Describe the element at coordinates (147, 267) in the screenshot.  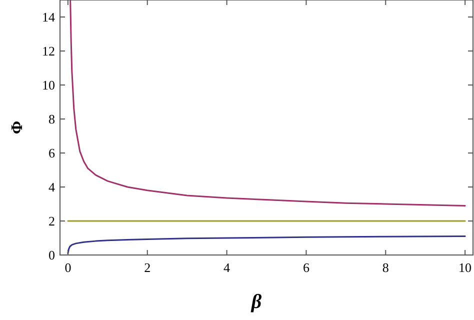
I see `x-tick-label: 2` at that location.